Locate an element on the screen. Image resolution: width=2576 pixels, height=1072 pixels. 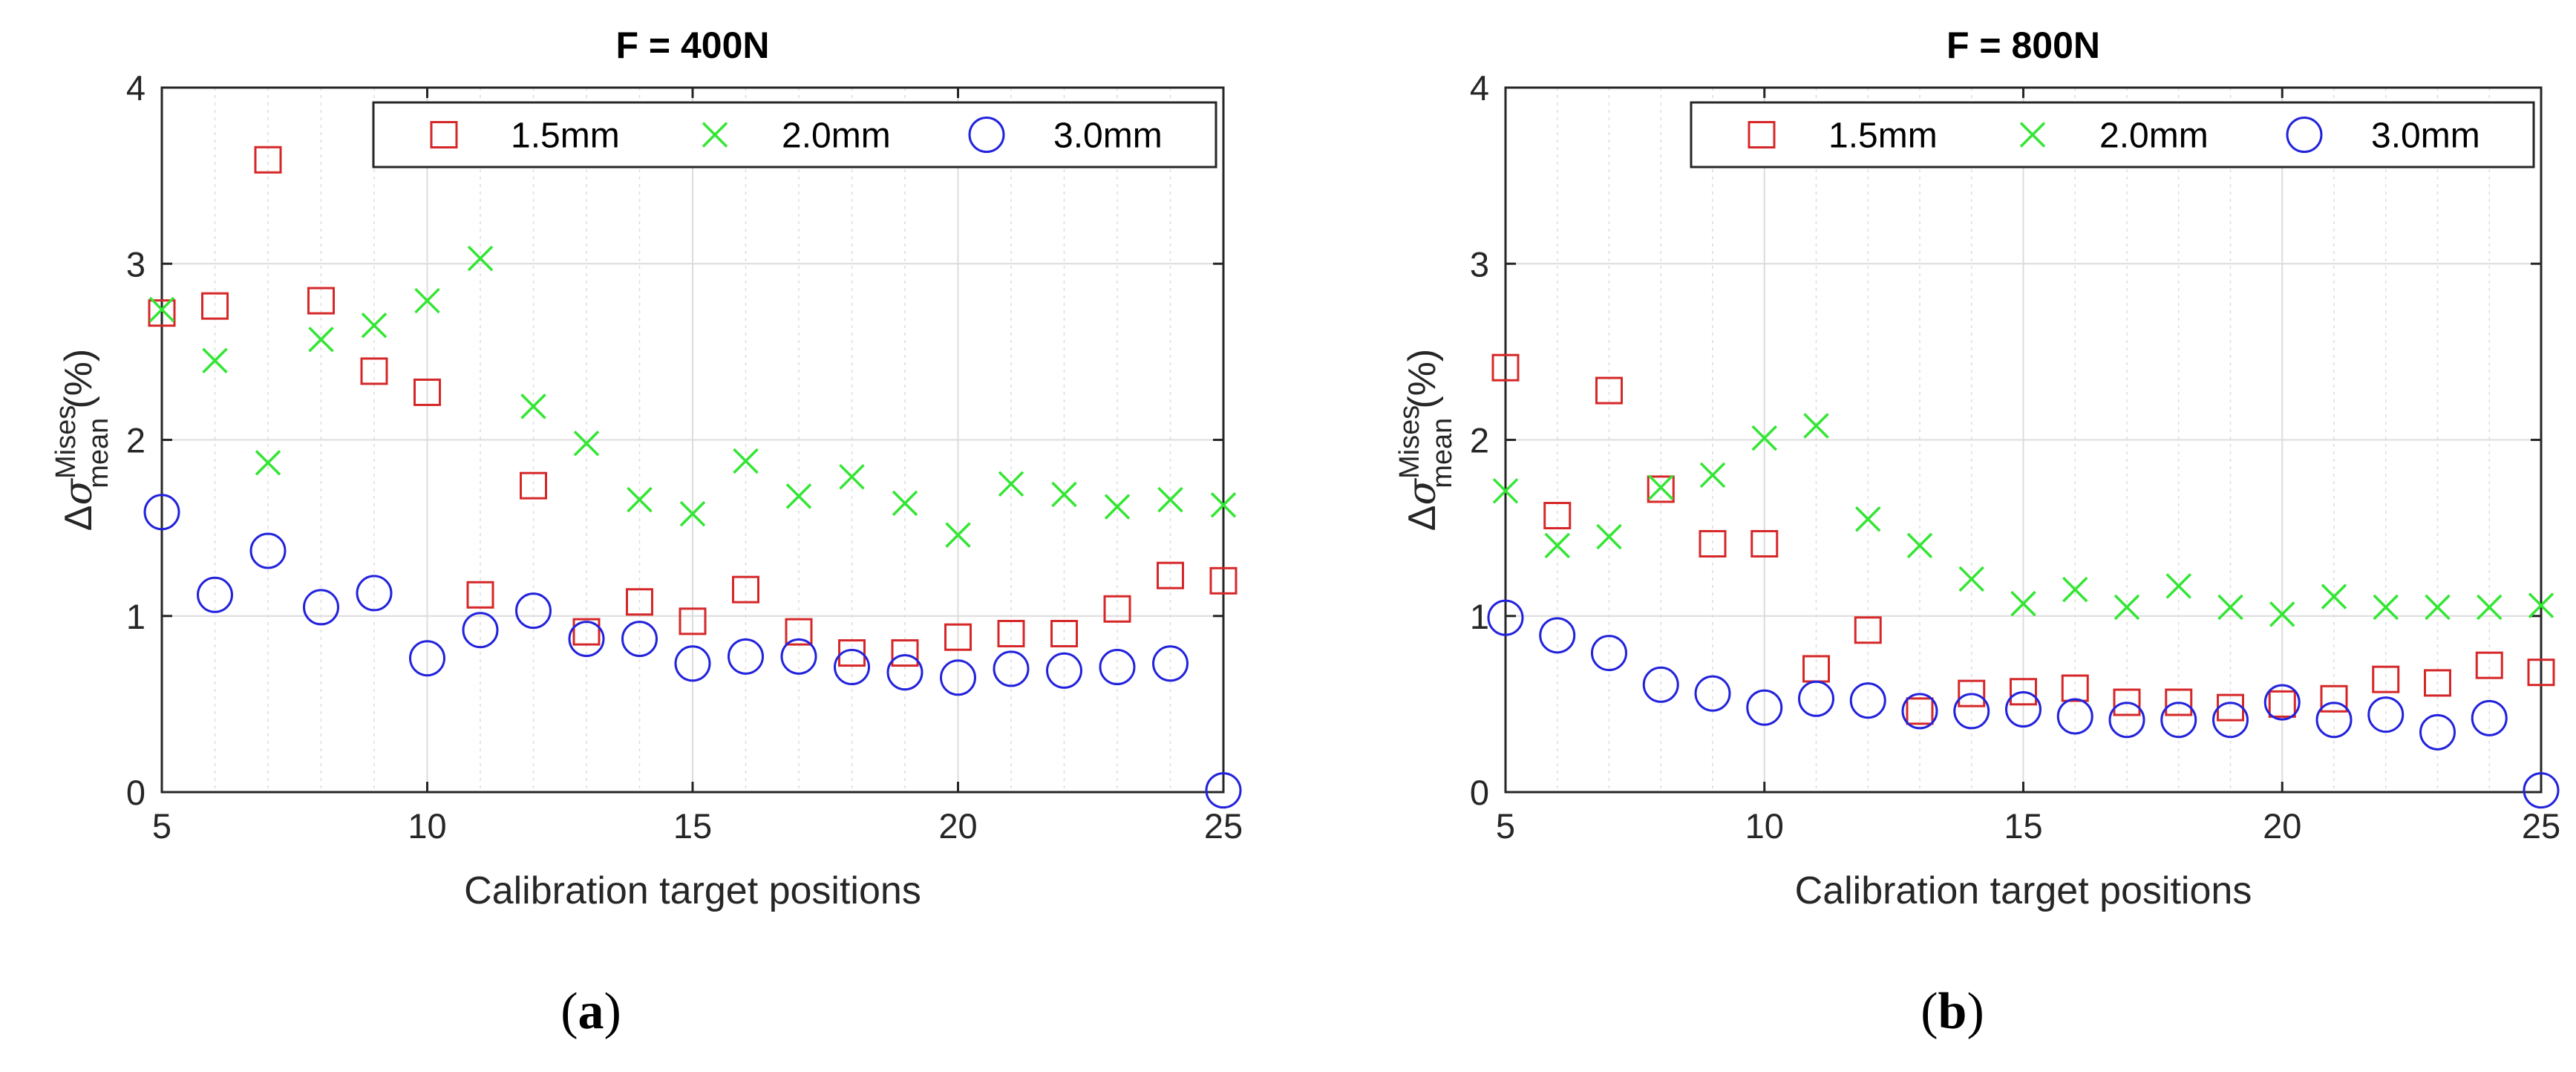
x-tick-label: 15 is located at coordinates (692, 826).